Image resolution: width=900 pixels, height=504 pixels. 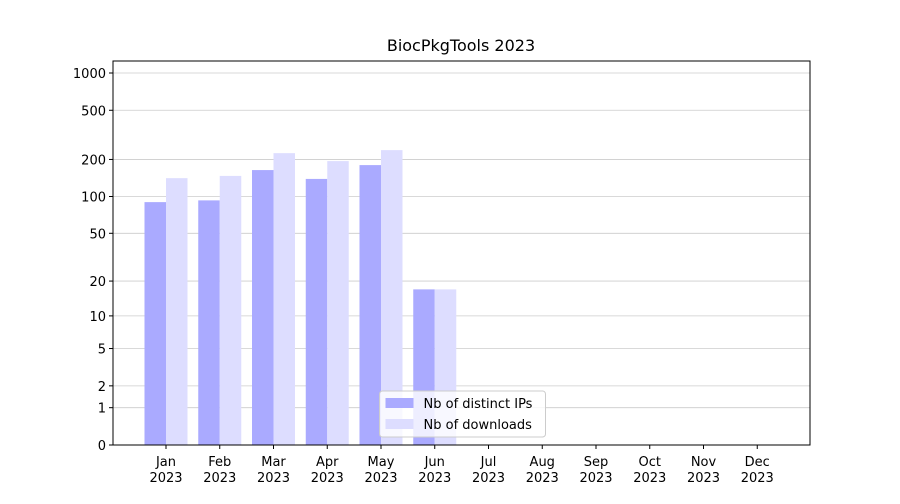 I want to click on legend-label: Nb of downloads, so click(x=478, y=425).